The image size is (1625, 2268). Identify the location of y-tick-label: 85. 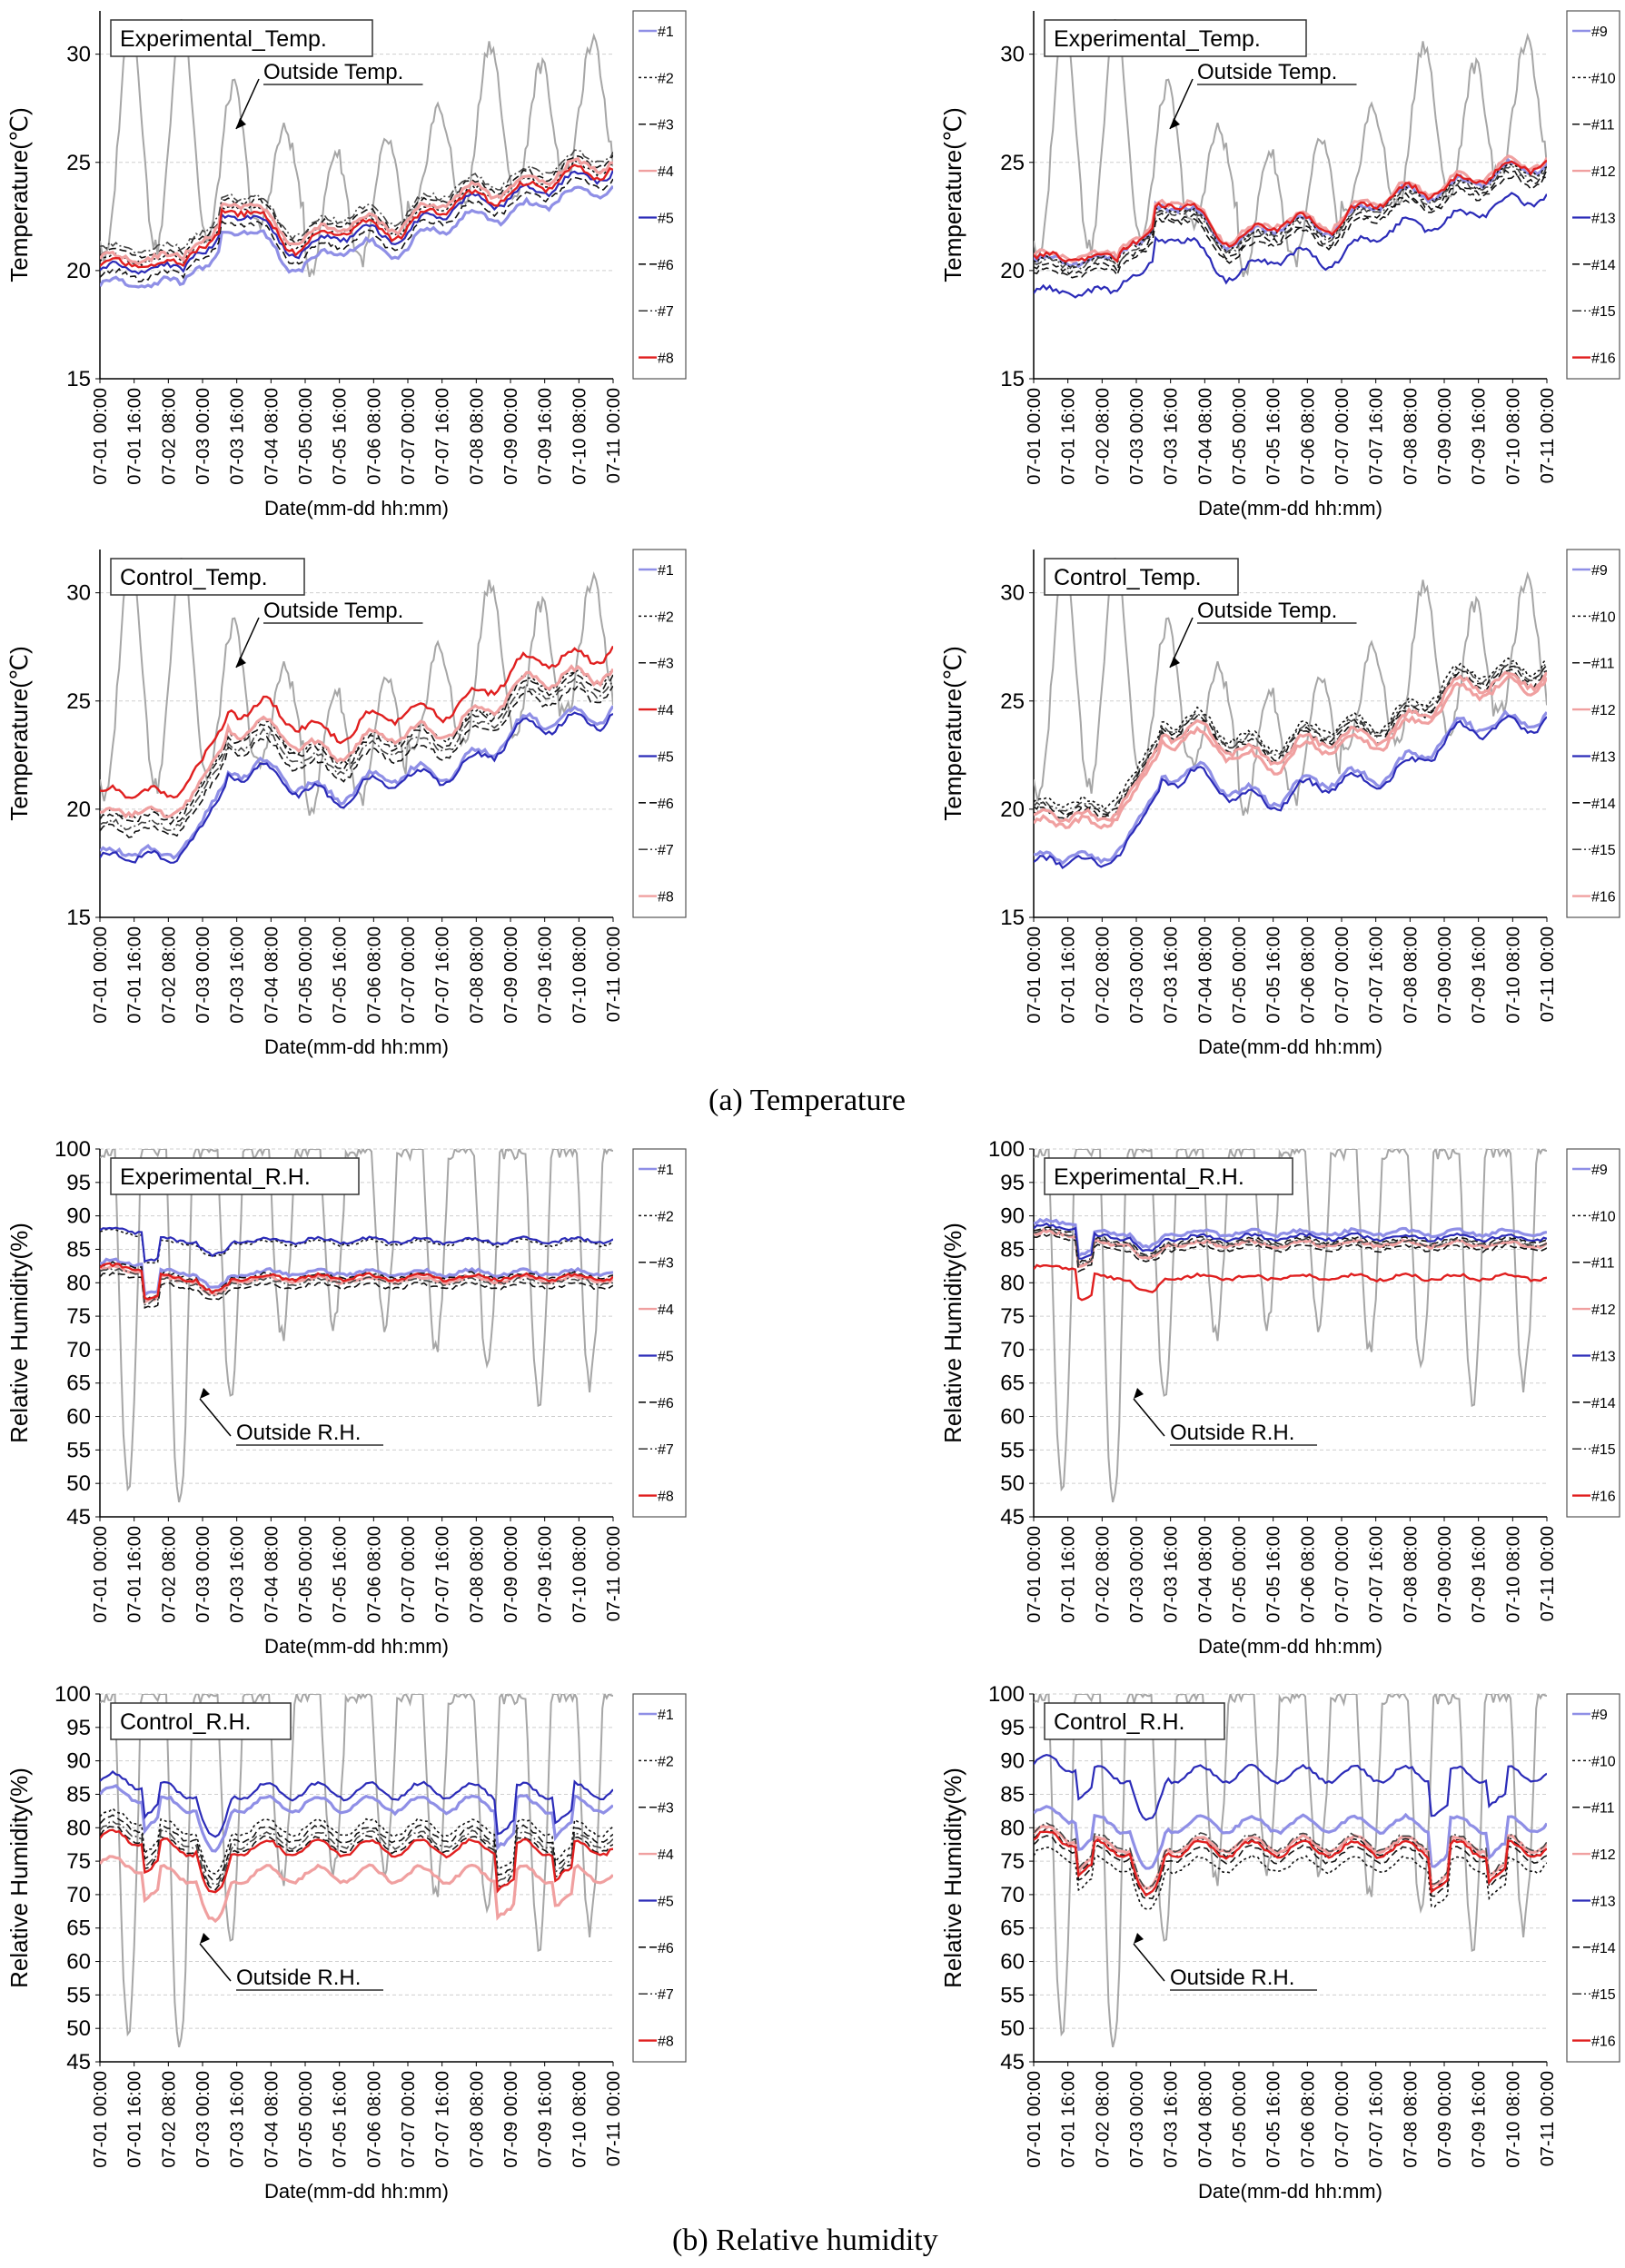
(1012, 1795).